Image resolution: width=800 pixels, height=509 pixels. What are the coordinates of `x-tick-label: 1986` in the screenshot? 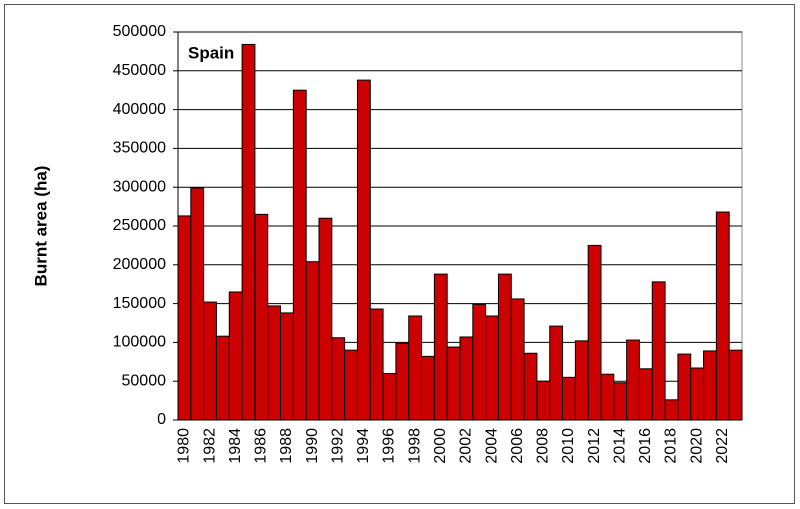 It's located at (261, 446).